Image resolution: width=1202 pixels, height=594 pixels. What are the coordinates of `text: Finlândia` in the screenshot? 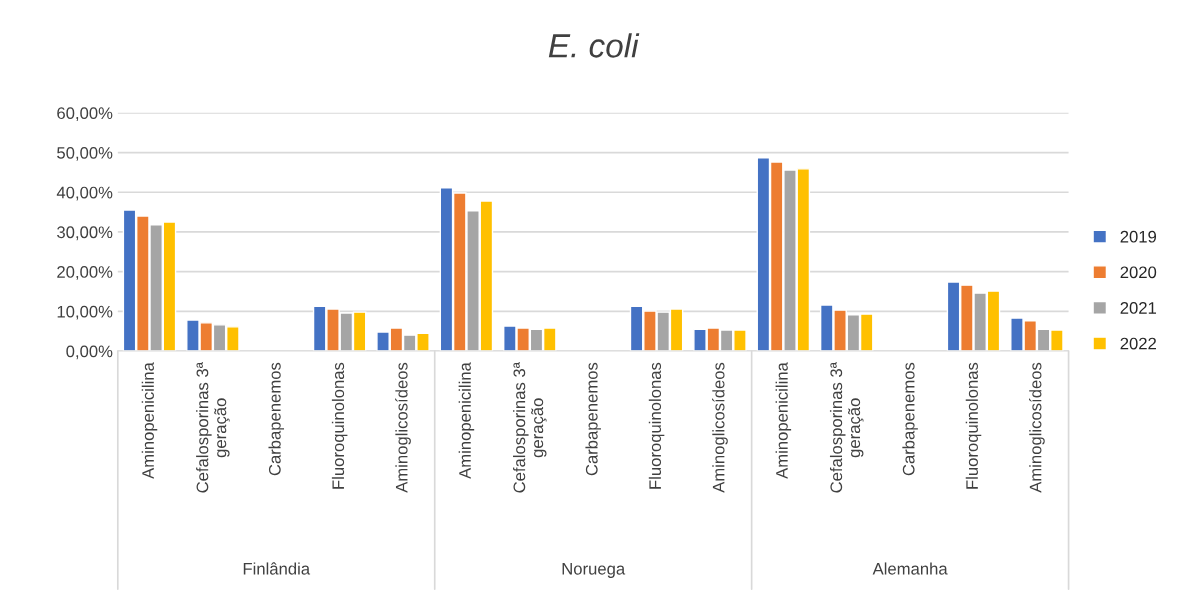 It's located at (277, 568).